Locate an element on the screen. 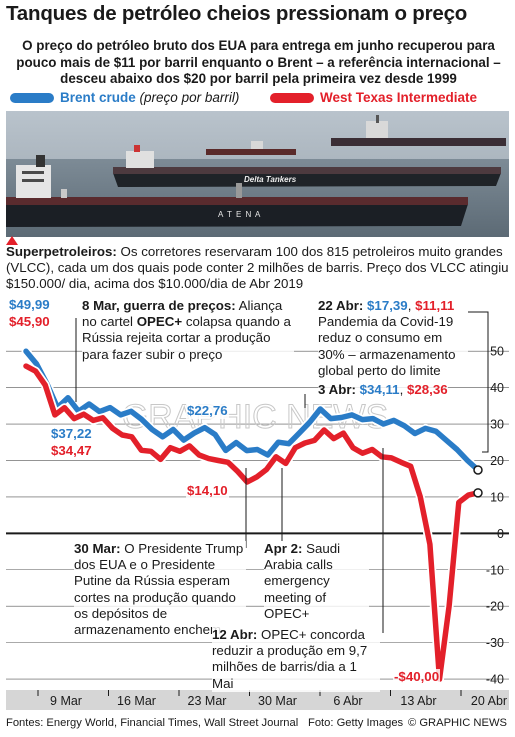 Image resolution: width=515 pixels, height=737 pixels. y-tick-label: -10 is located at coordinates (495, 570).